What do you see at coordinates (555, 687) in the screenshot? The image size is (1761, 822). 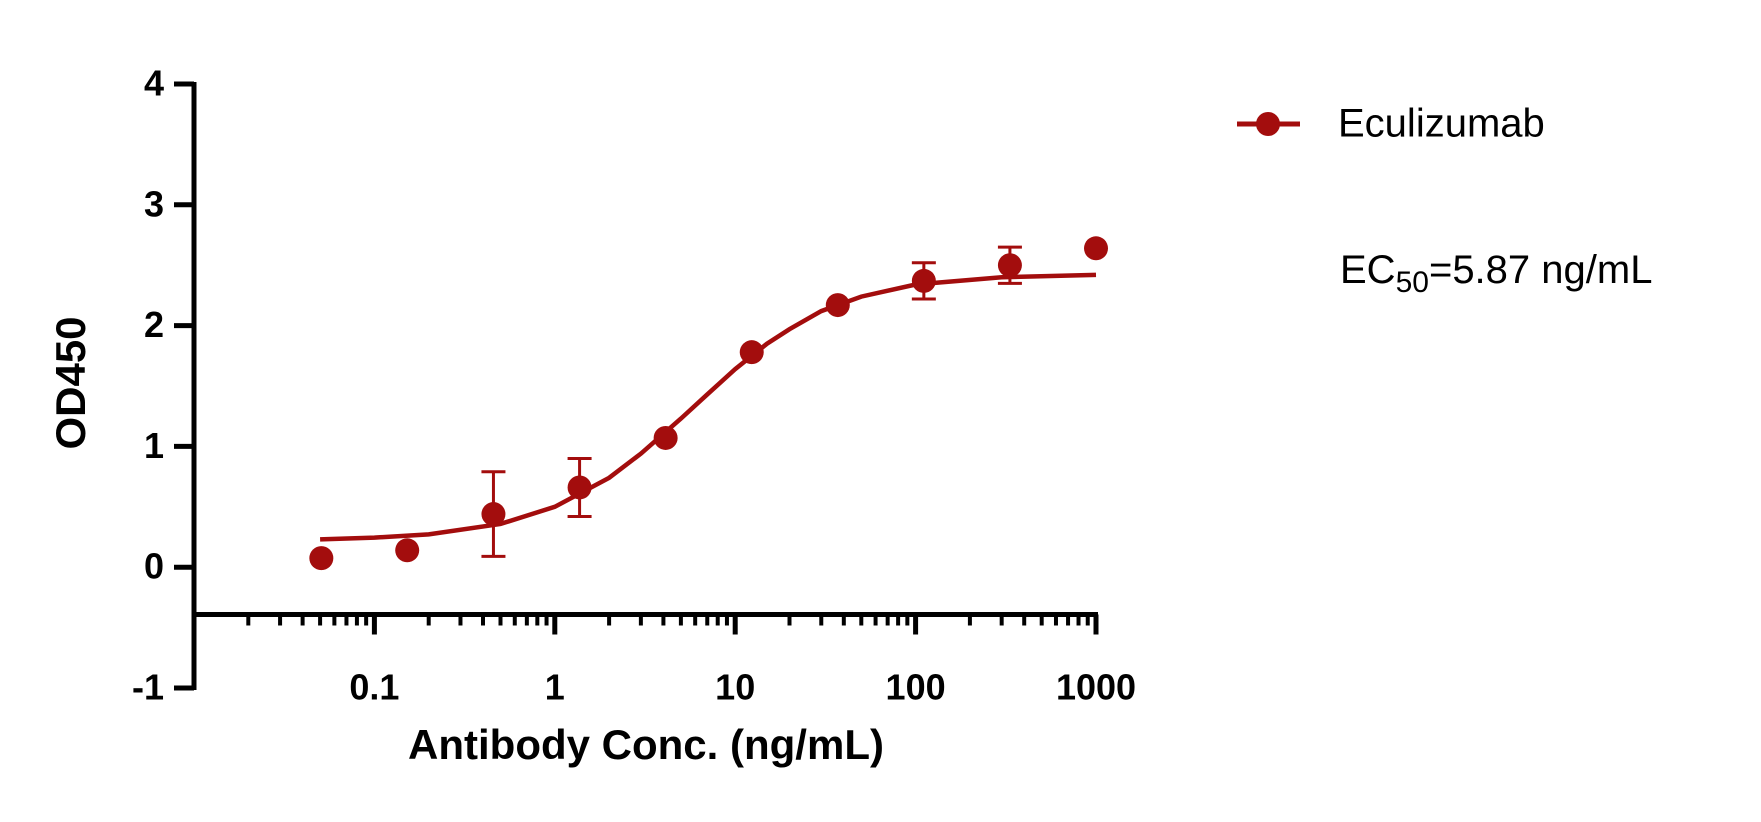 I see `x-tick-label: 1` at bounding box center [555, 687].